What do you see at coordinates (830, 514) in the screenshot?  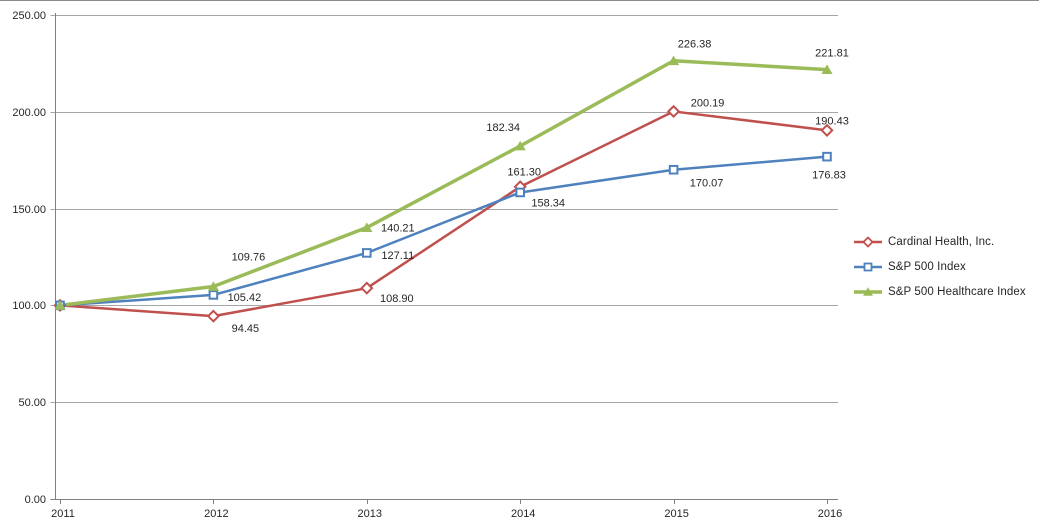 I see `x-axis-label: 2016` at bounding box center [830, 514].